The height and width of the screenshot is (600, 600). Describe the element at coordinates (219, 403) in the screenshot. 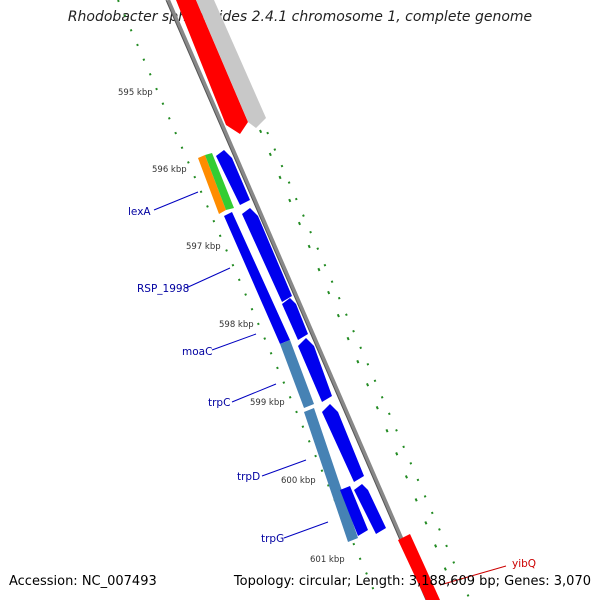

I see `gene-label-trpC: trpC` at that location.